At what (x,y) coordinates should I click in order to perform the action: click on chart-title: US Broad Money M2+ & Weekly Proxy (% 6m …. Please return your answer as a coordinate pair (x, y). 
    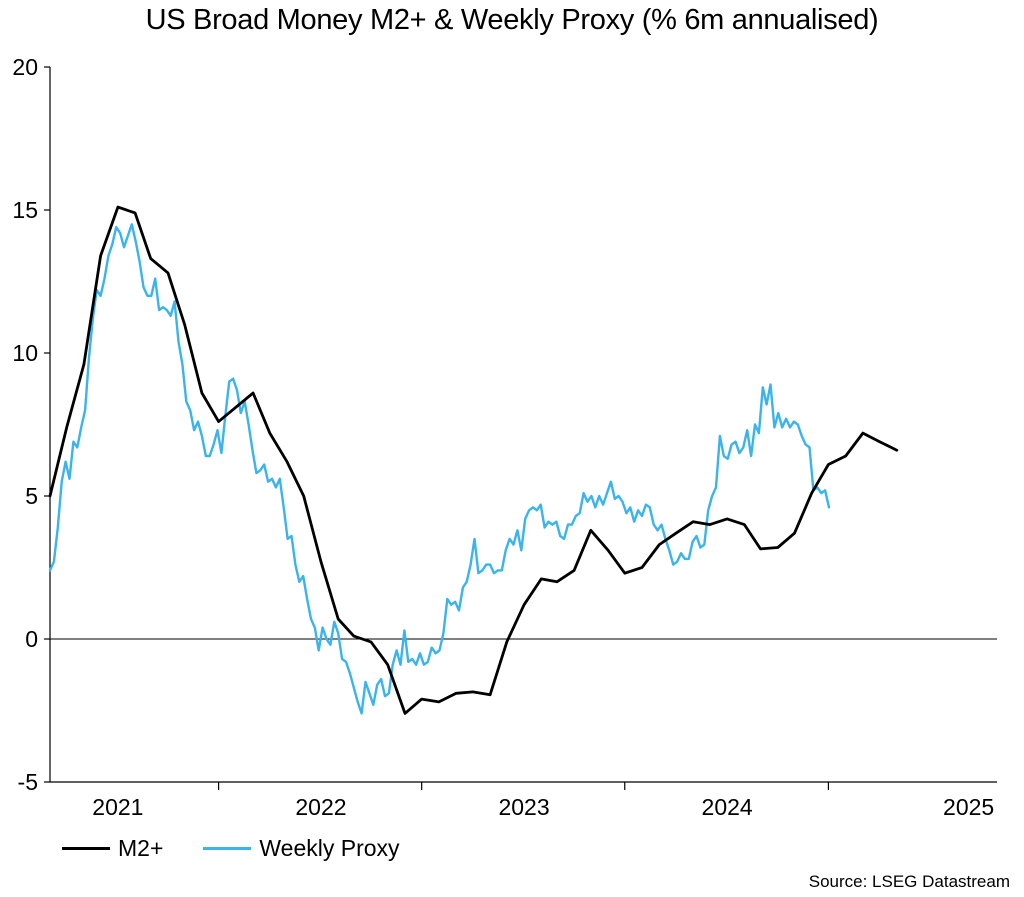
    Looking at the image, I should click on (512, 20).